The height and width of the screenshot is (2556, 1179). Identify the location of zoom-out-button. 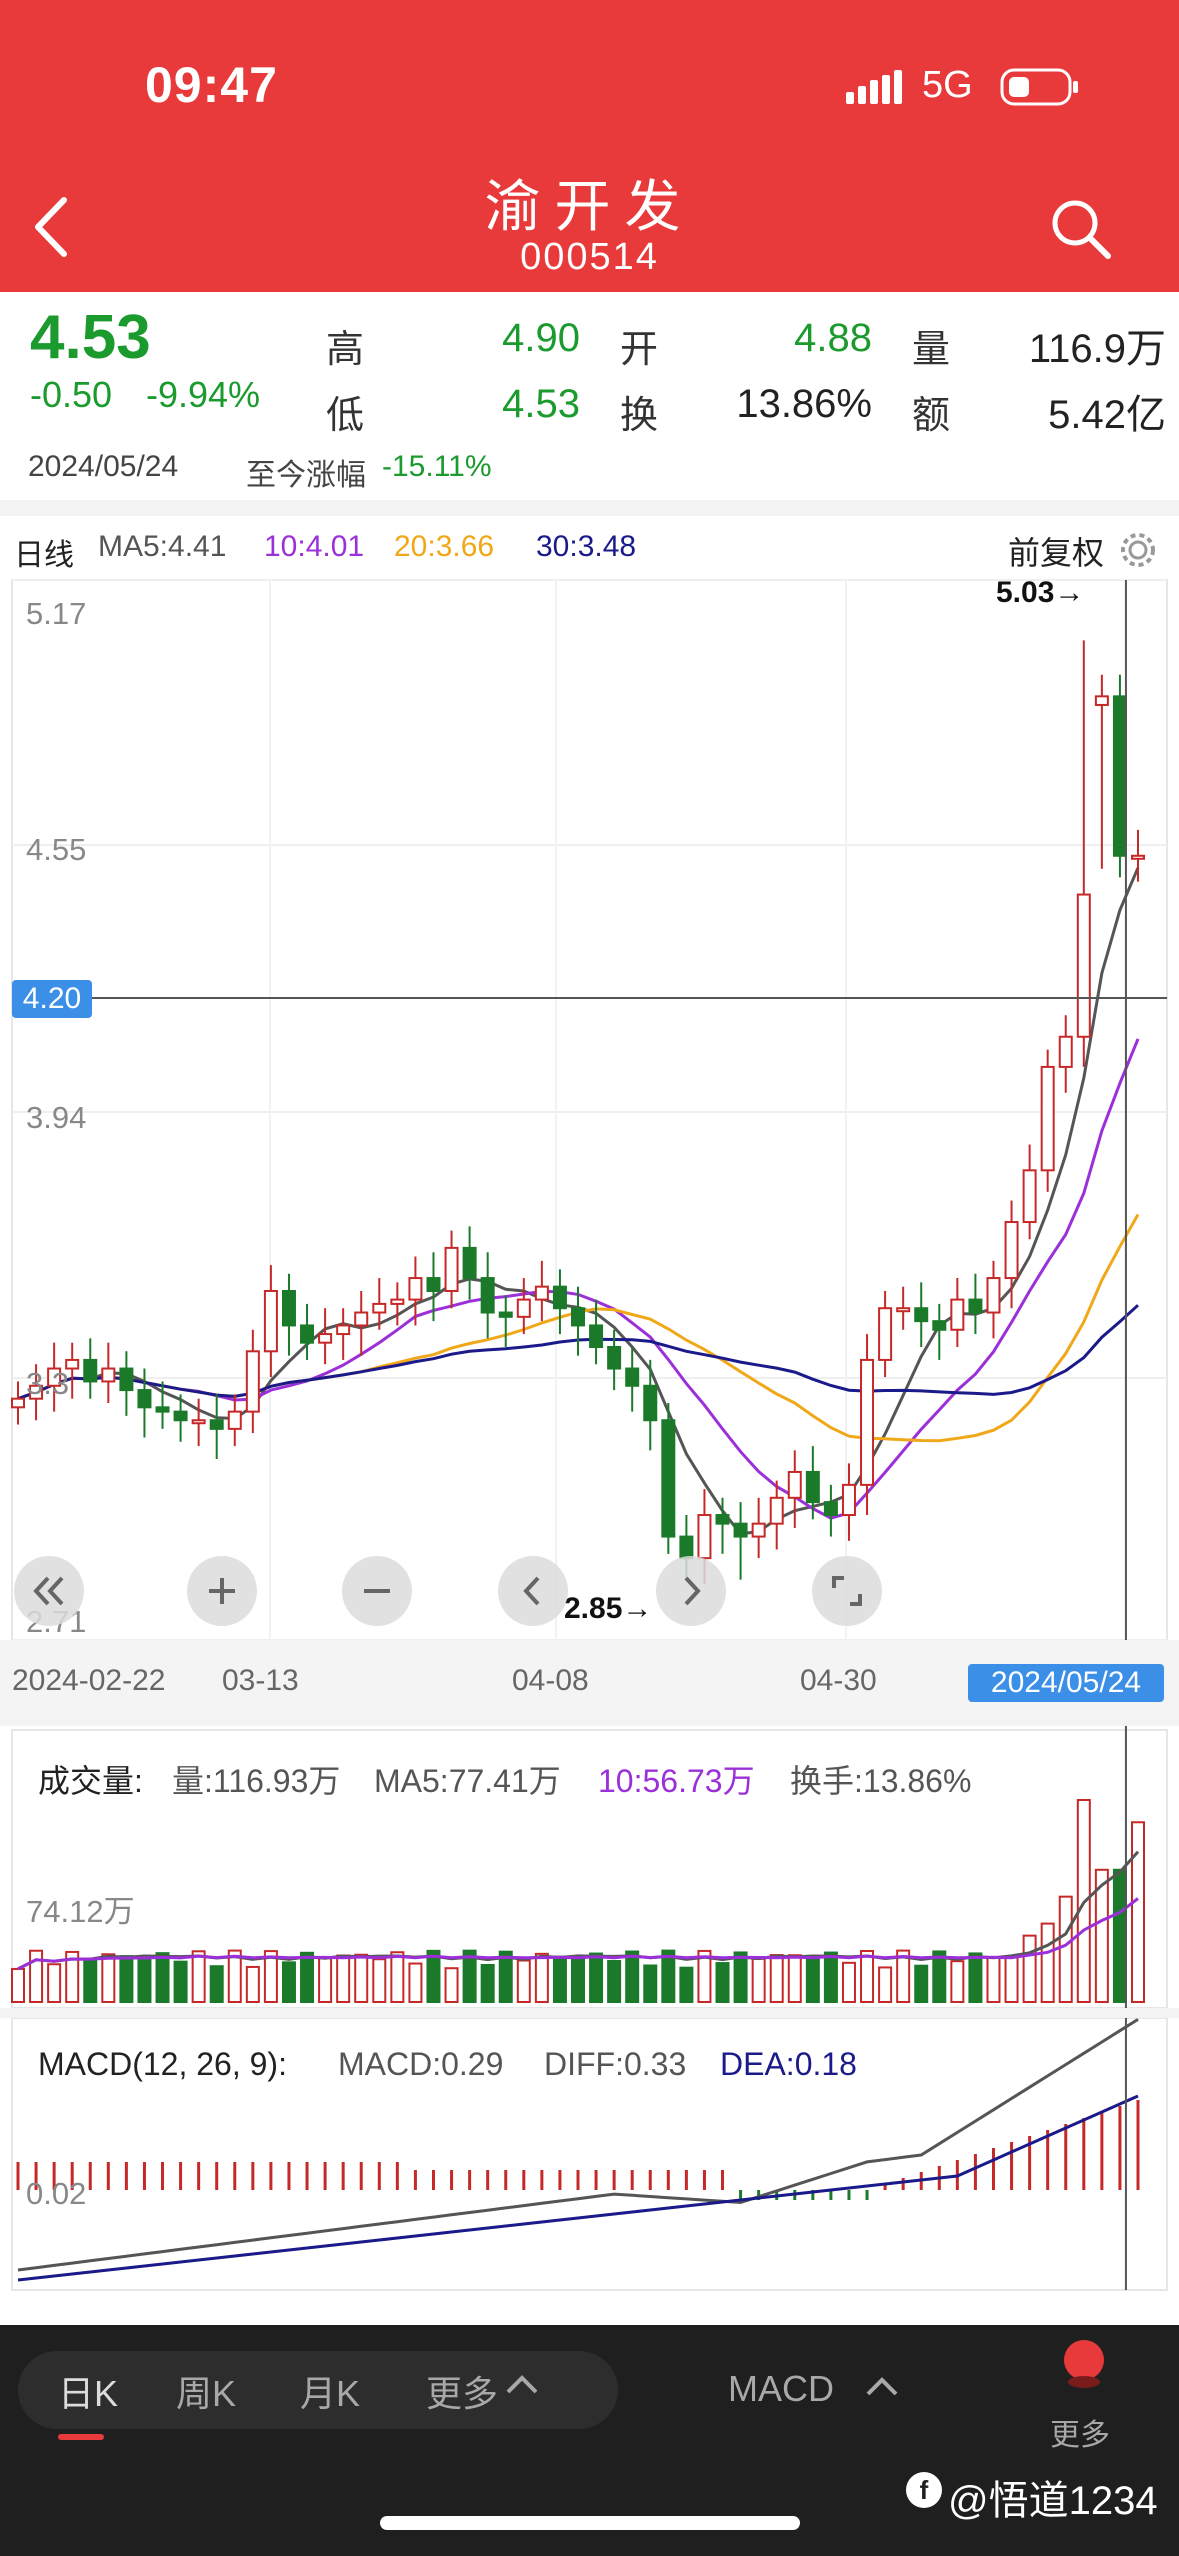
(377, 1591).